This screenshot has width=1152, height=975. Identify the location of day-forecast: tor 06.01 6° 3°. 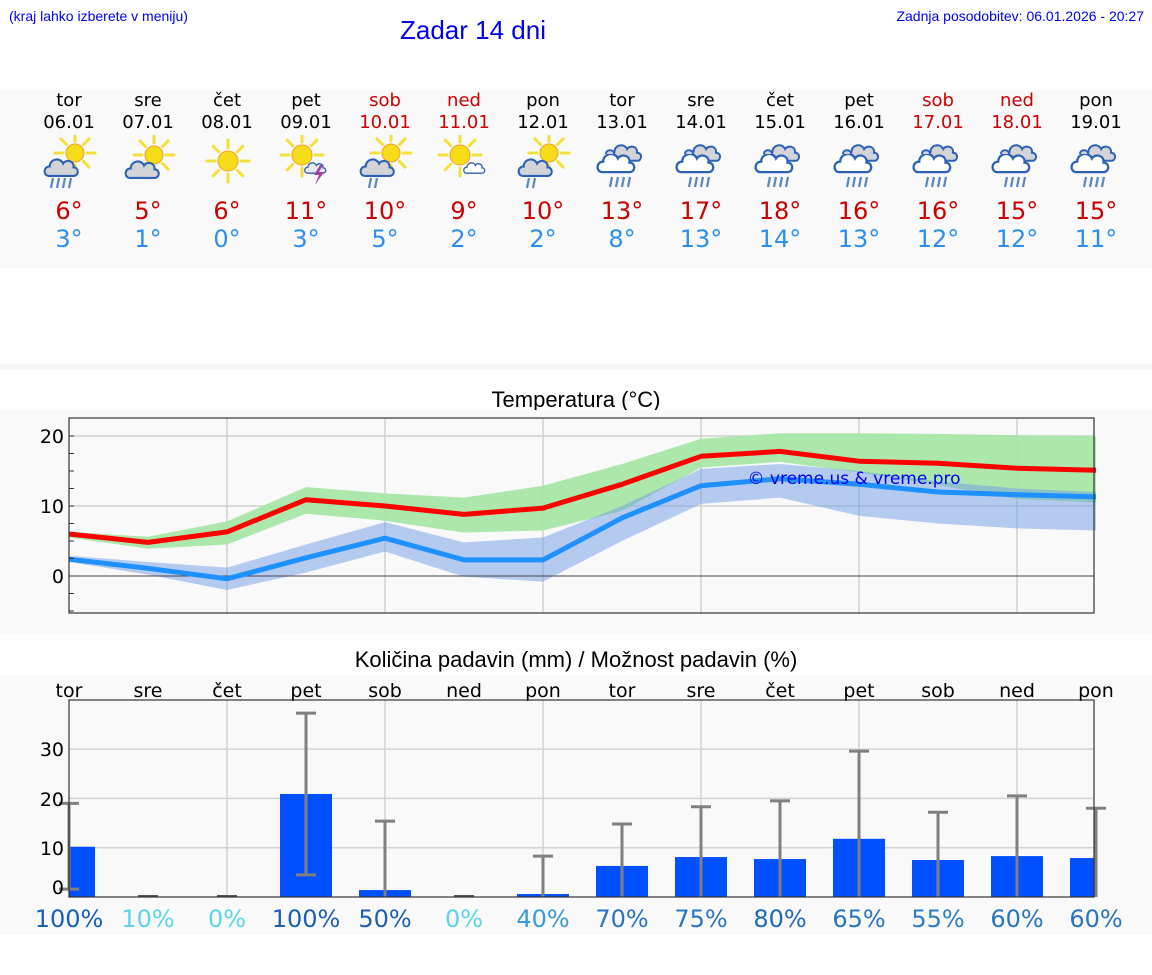
(69, 171).